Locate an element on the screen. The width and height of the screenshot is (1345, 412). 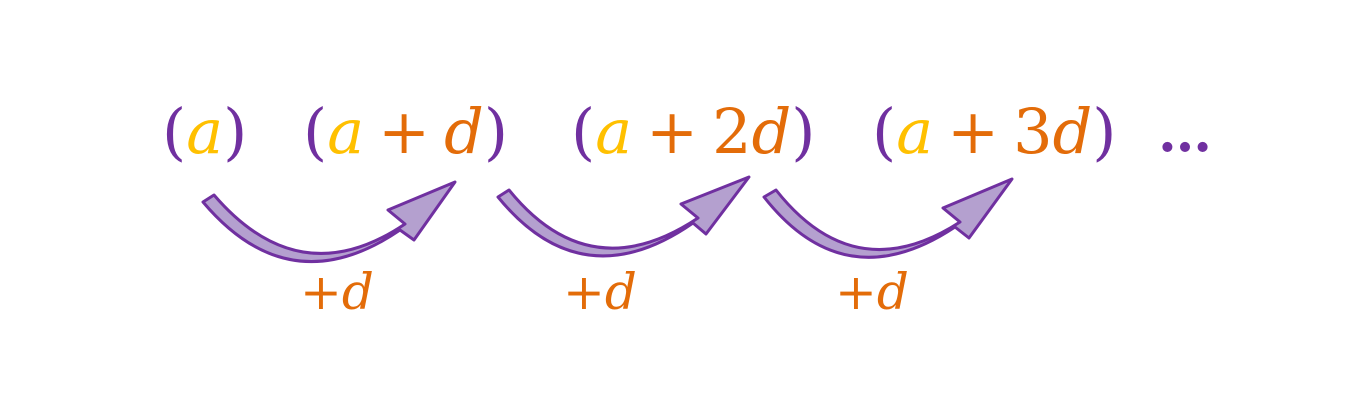
term-4-open-paren: ( is located at coordinates (884, 131).